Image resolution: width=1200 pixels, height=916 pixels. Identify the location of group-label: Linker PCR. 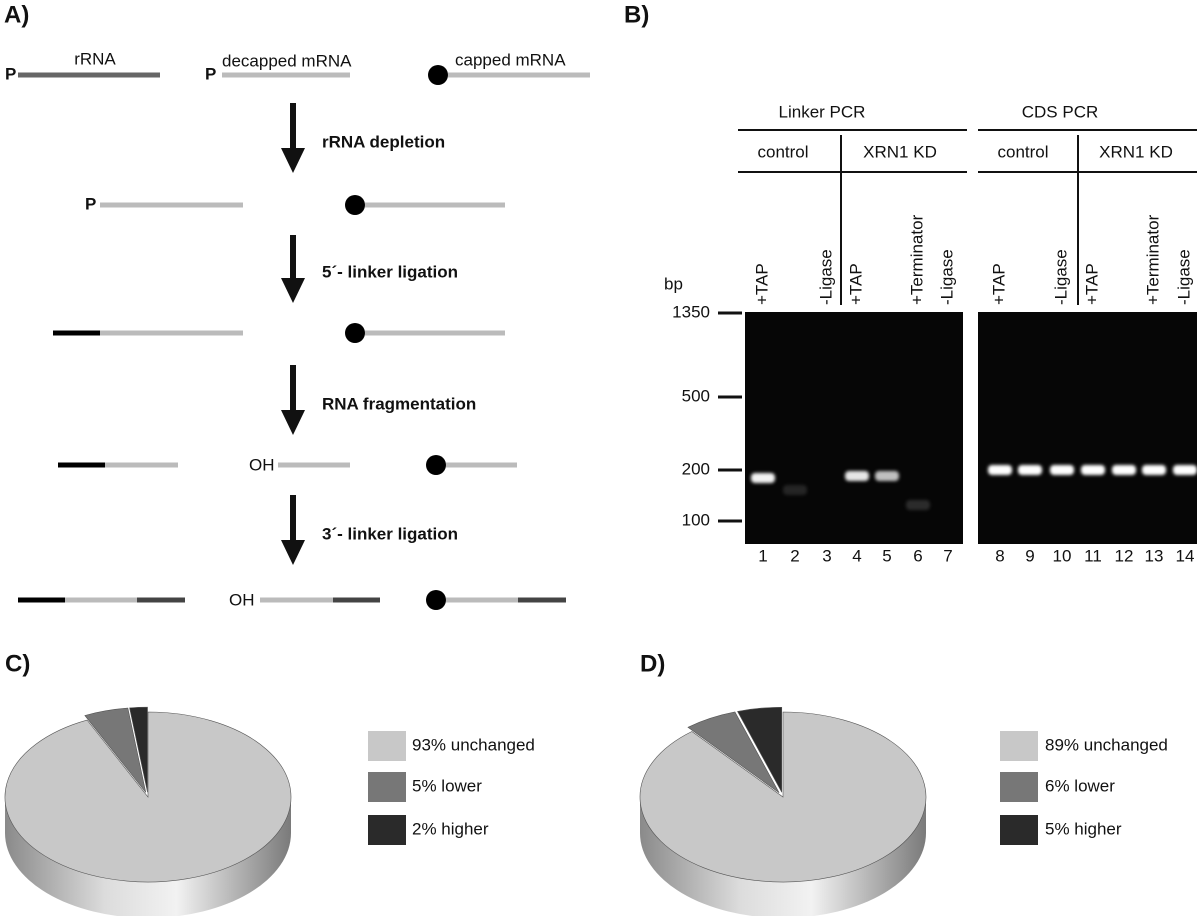
(822, 111).